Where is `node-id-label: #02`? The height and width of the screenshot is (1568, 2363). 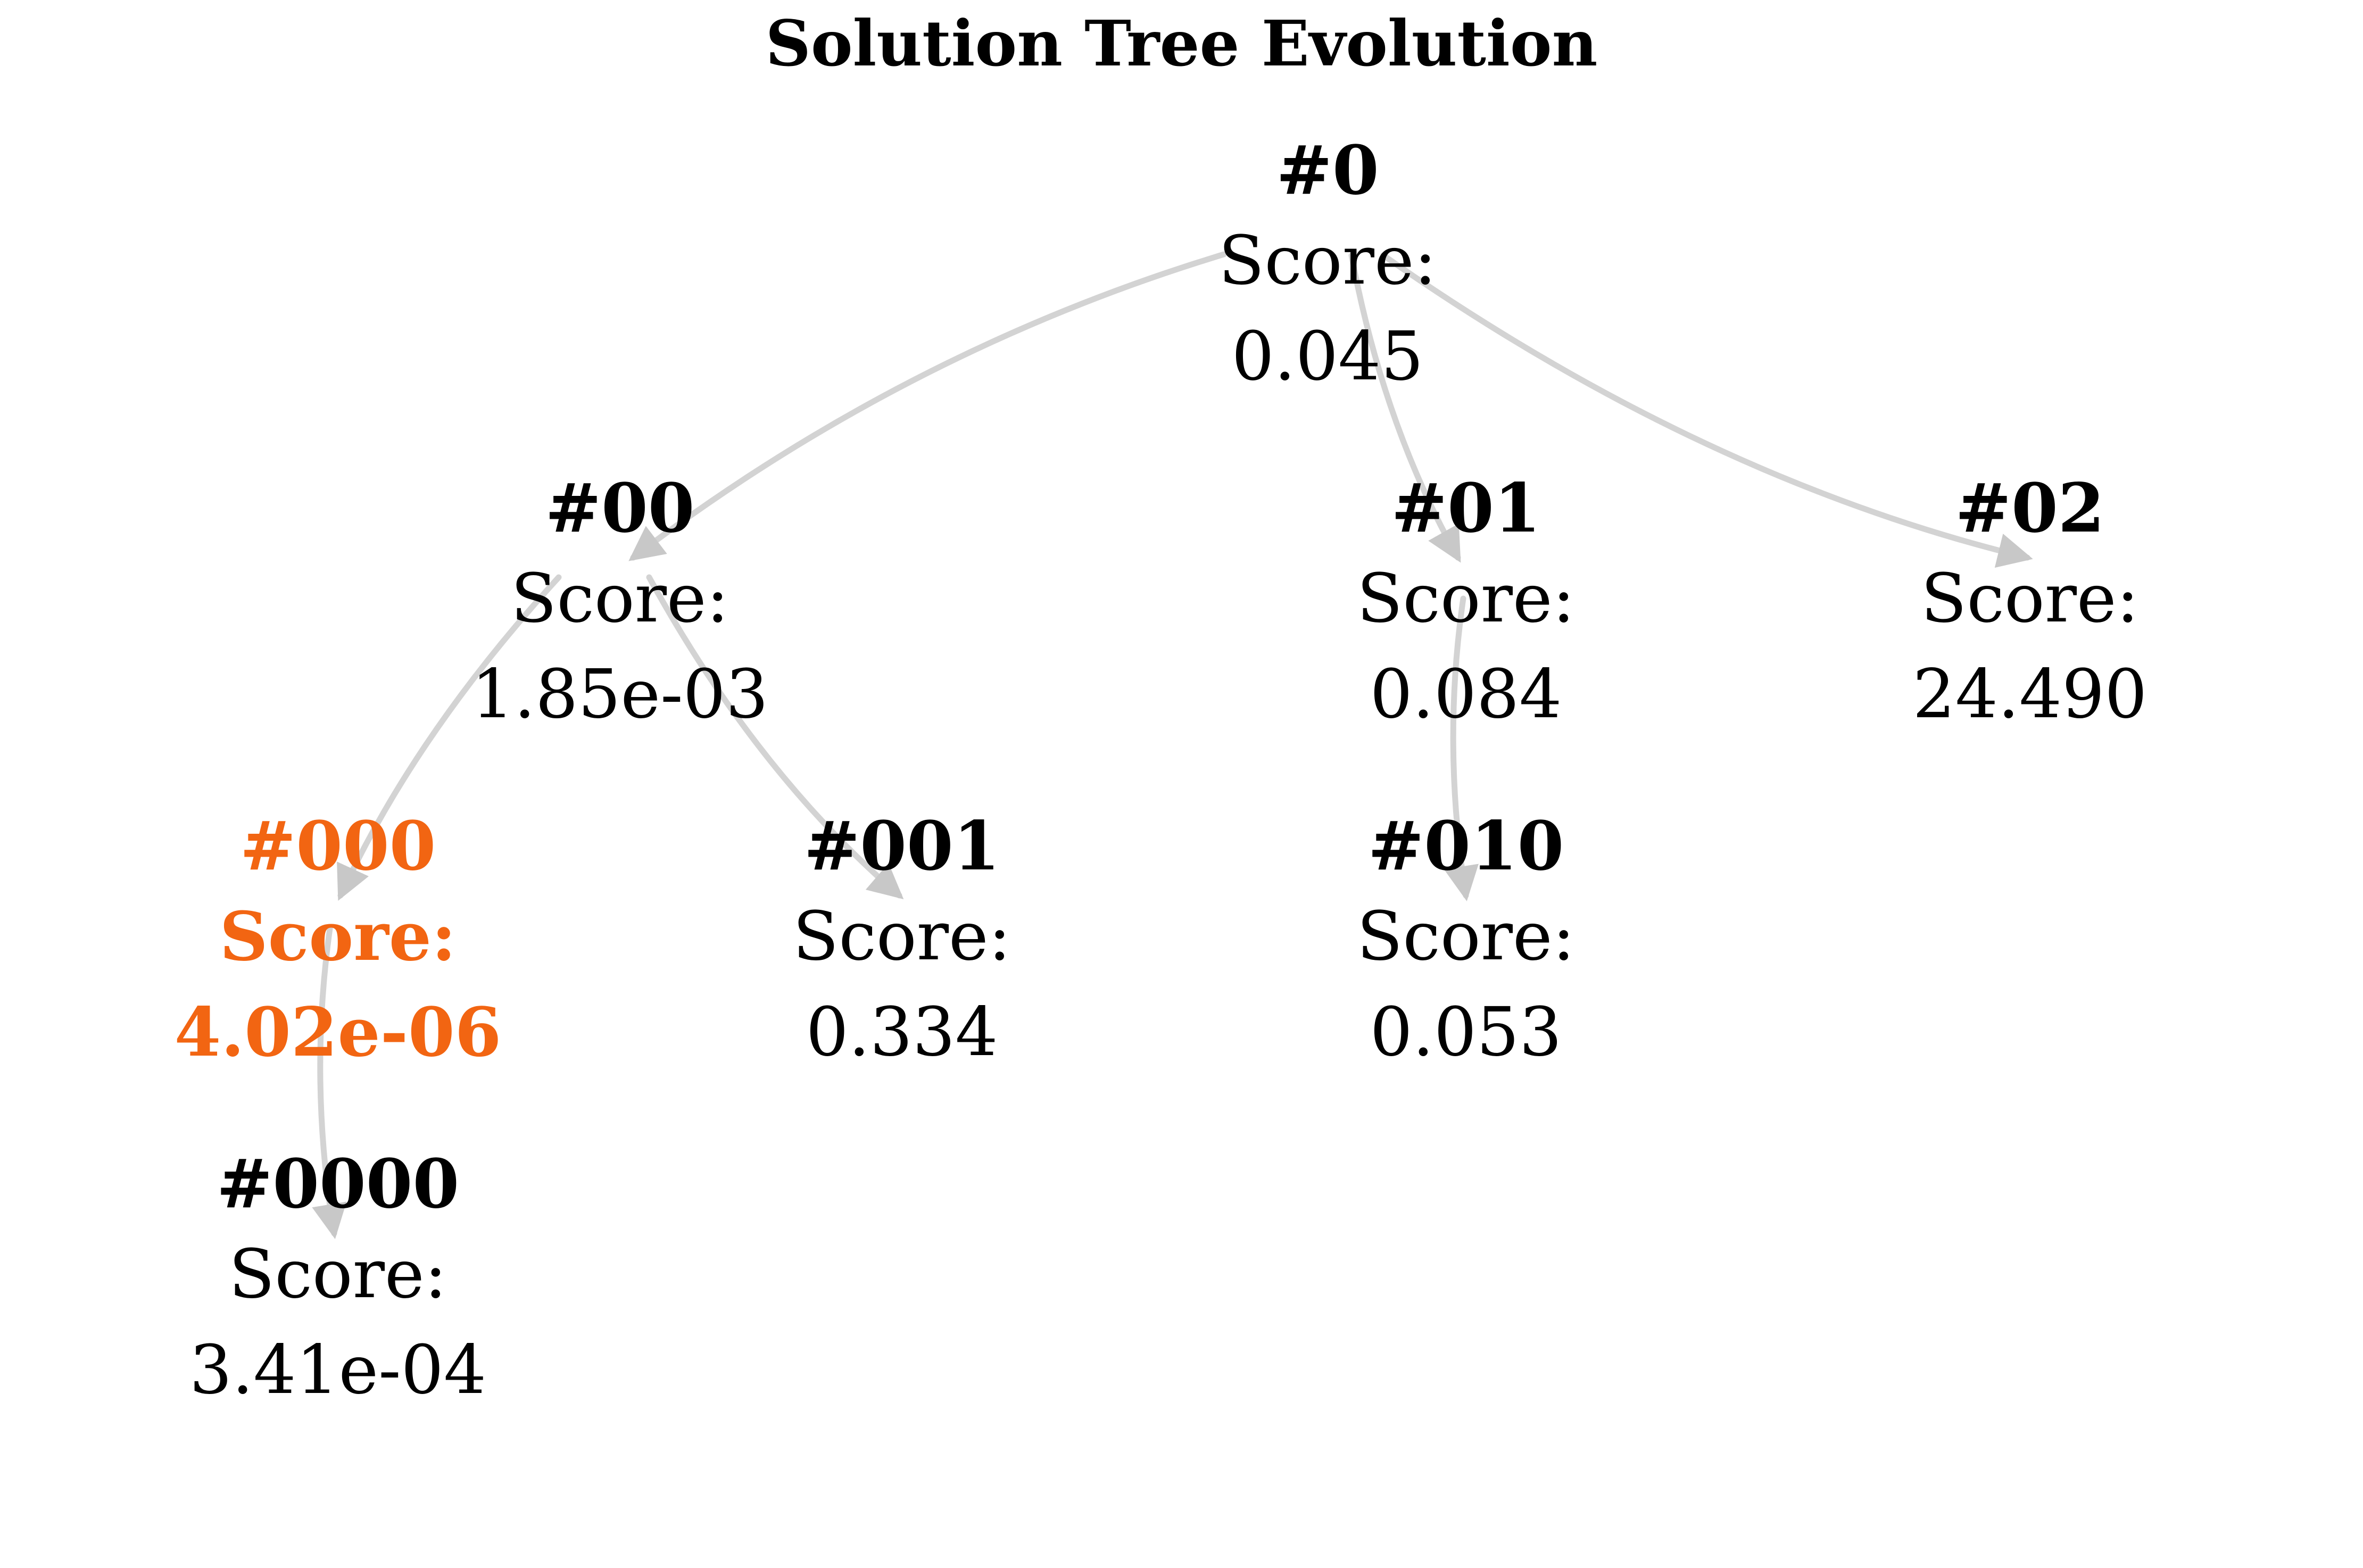
node-id-label: #02 is located at coordinates (2030, 508).